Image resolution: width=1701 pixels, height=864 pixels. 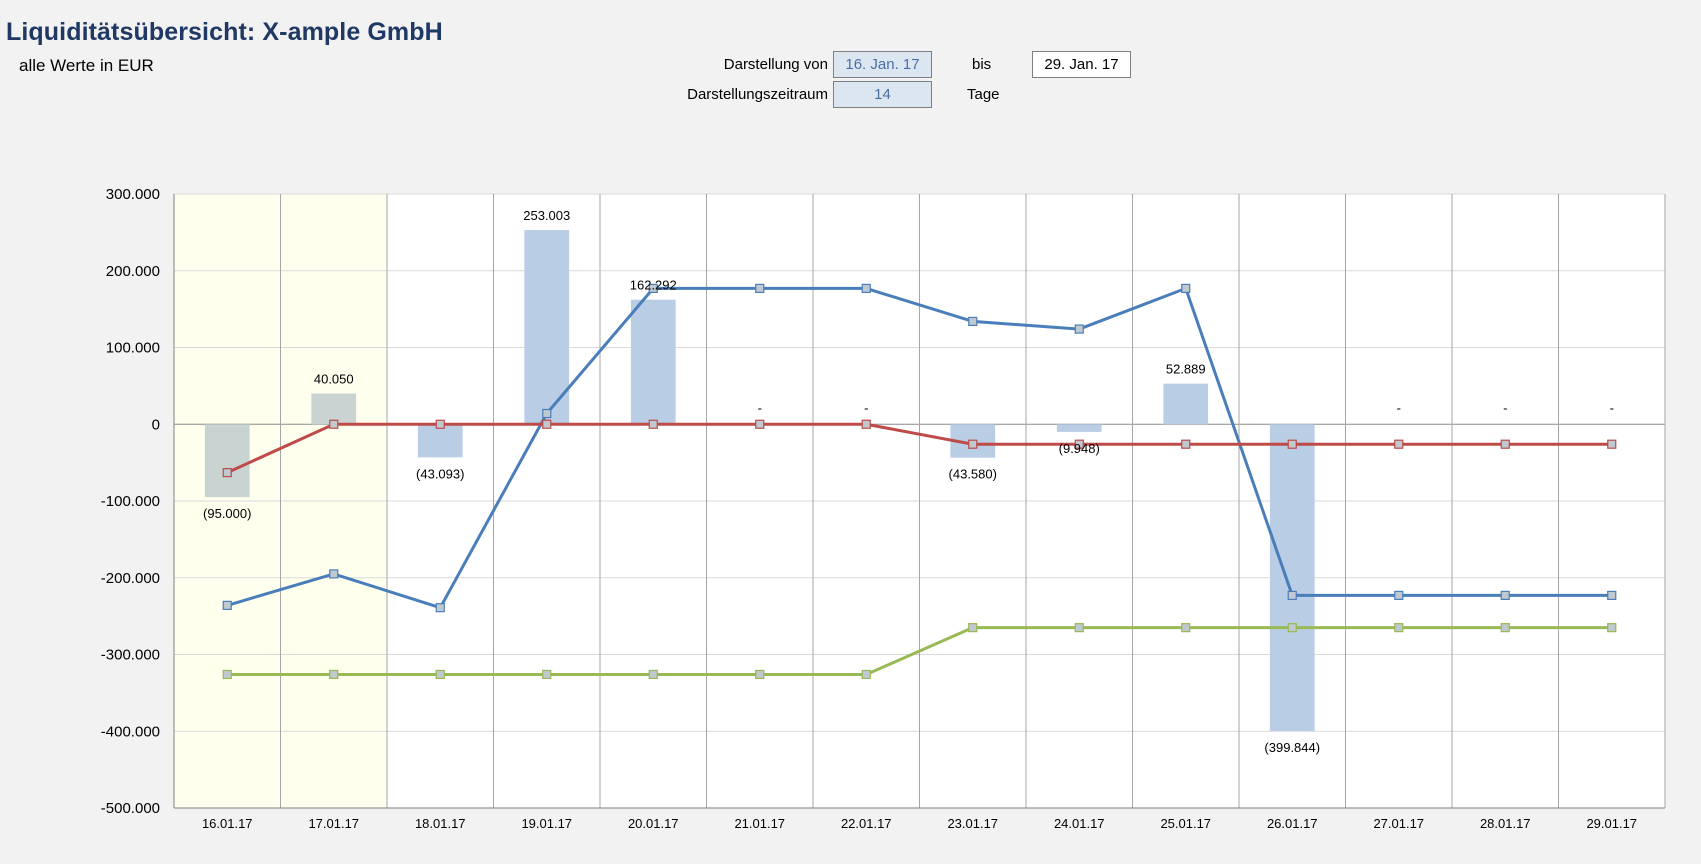 What do you see at coordinates (1186, 369) in the screenshot?
I see `bar-data-label: 52.889` at bounding box center [1186, 369].